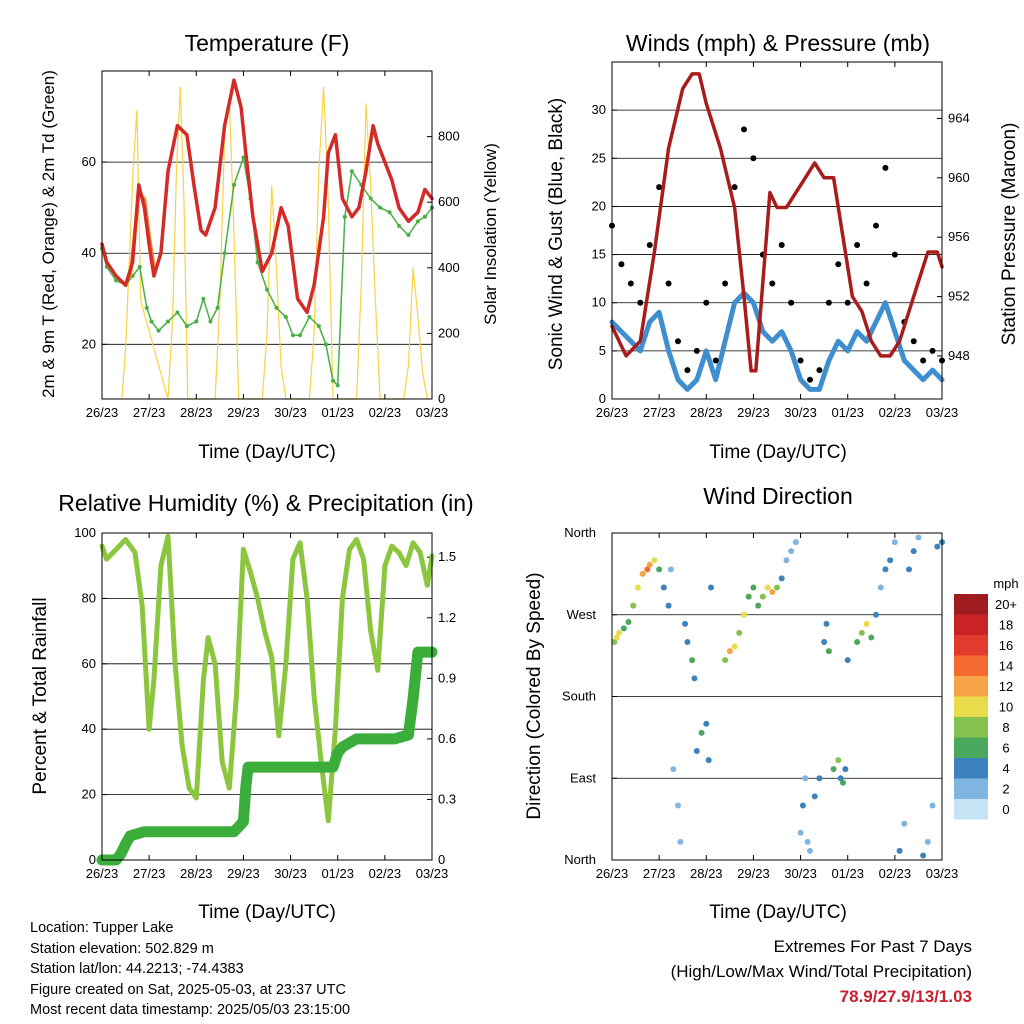 The width and height of the screenshot is (1024, 1024). Describe the element at coordinates (580, 532) in the screenshot. I see `direction-ytick-label: North` at that location.